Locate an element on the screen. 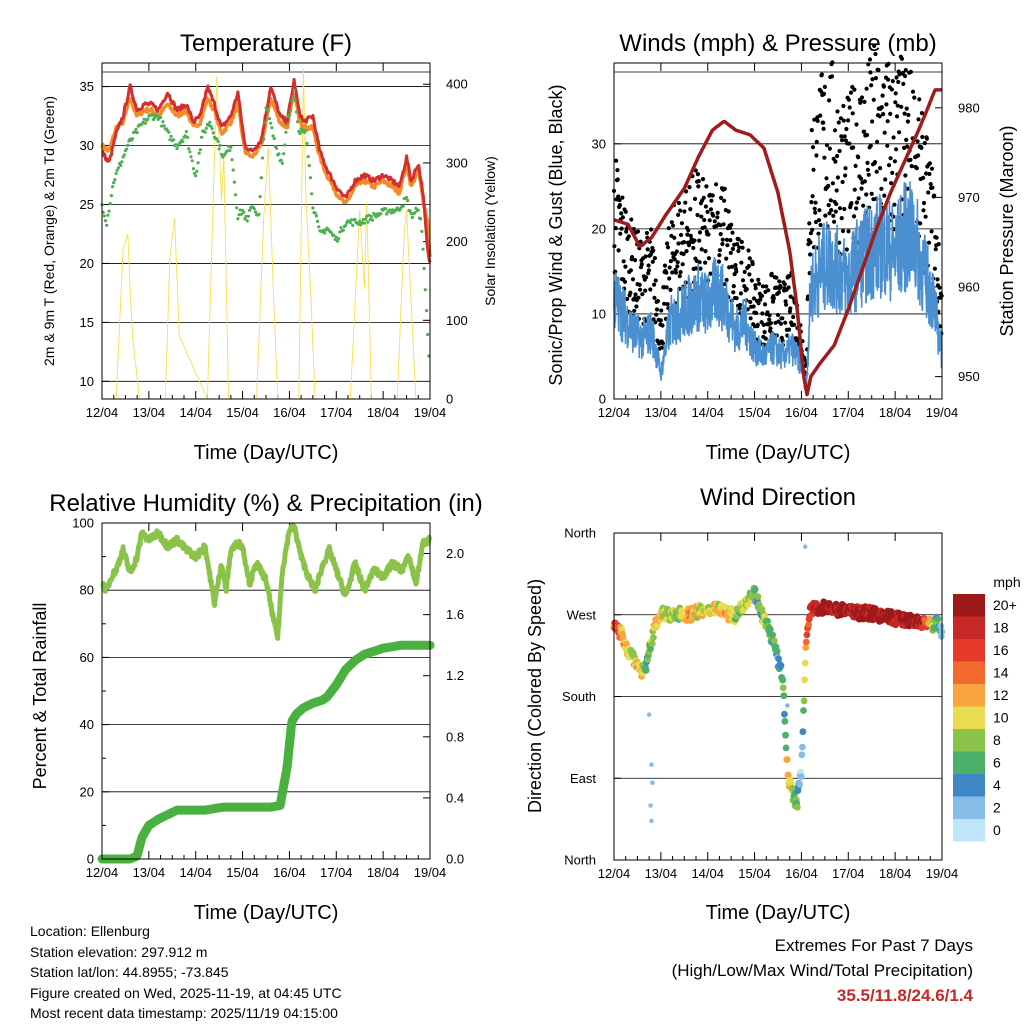  dir-xtick-label: 13/04 is located at coordinates (661, 873).